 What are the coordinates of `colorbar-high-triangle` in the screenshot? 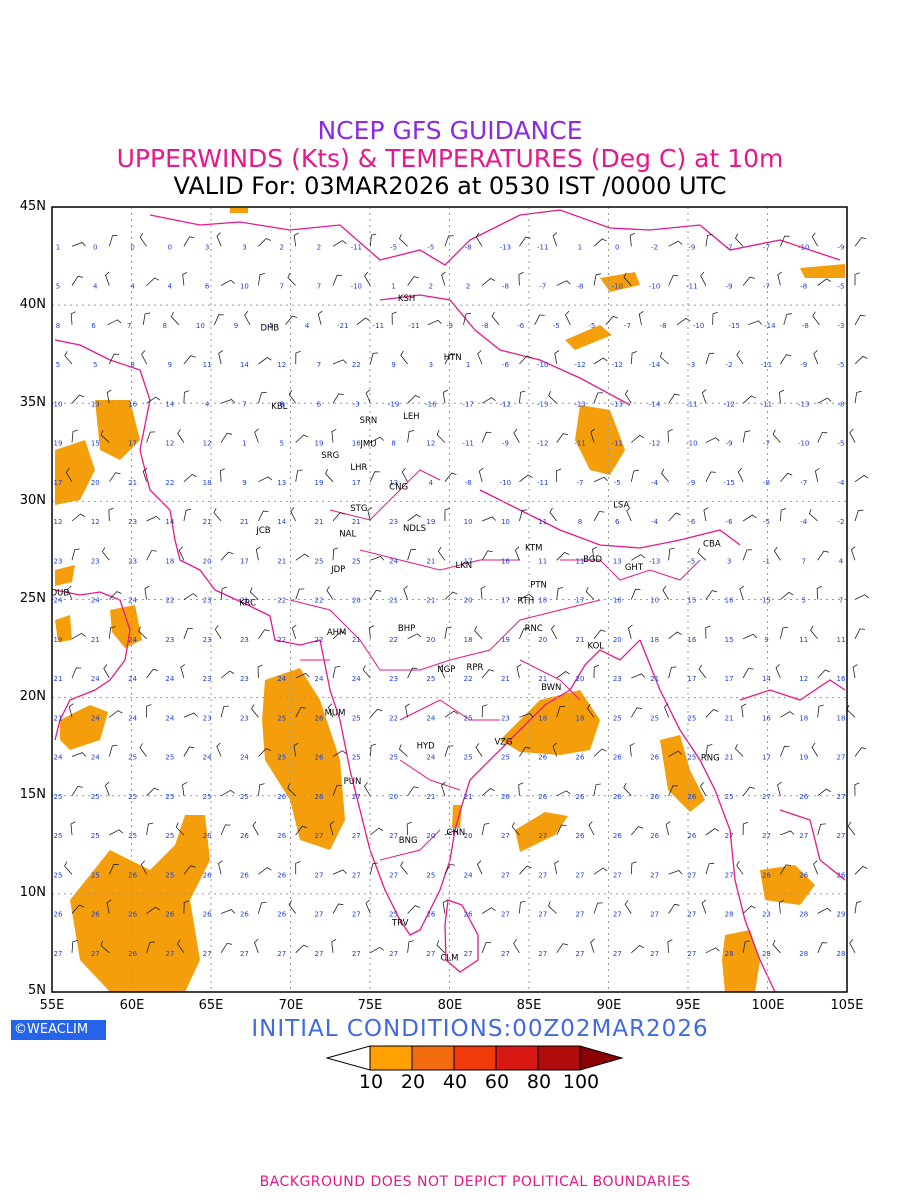 It's located at (601, 1058).